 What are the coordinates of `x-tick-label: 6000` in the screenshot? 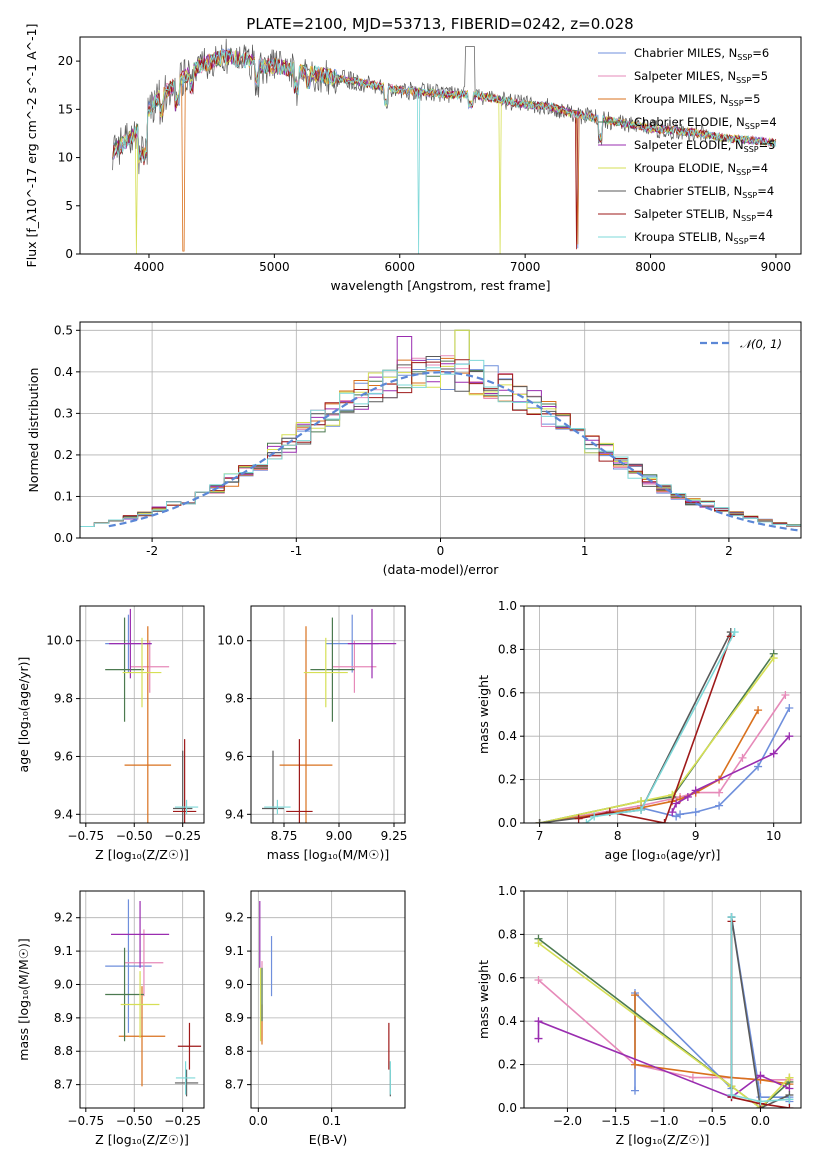 It's located at (399, 267).